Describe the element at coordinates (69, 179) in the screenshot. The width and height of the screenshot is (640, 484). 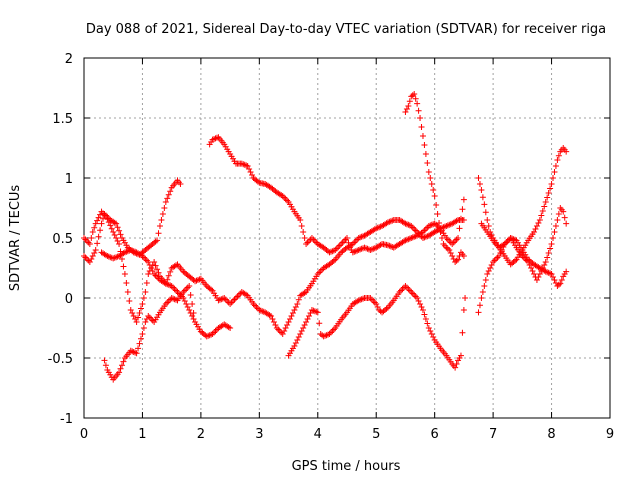
I see `y-tick-label: 1` at that location.